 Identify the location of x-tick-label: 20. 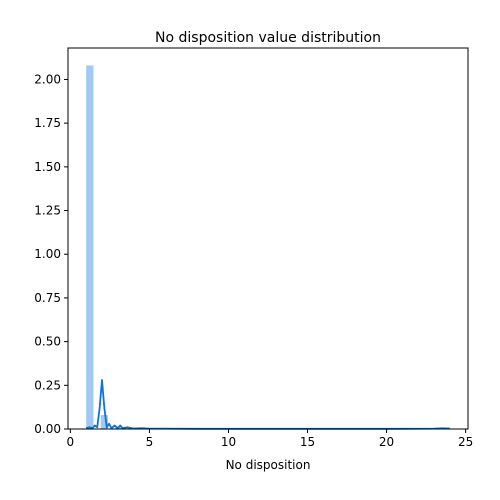
(386, 442).